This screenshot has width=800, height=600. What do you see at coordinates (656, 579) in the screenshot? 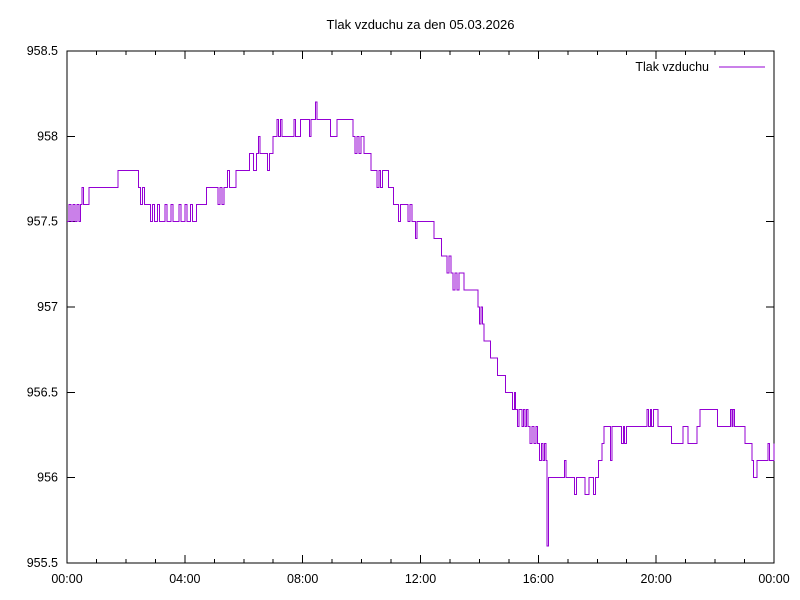
I see `x-tick-label: 20:00` at bounding box center [656, 579].